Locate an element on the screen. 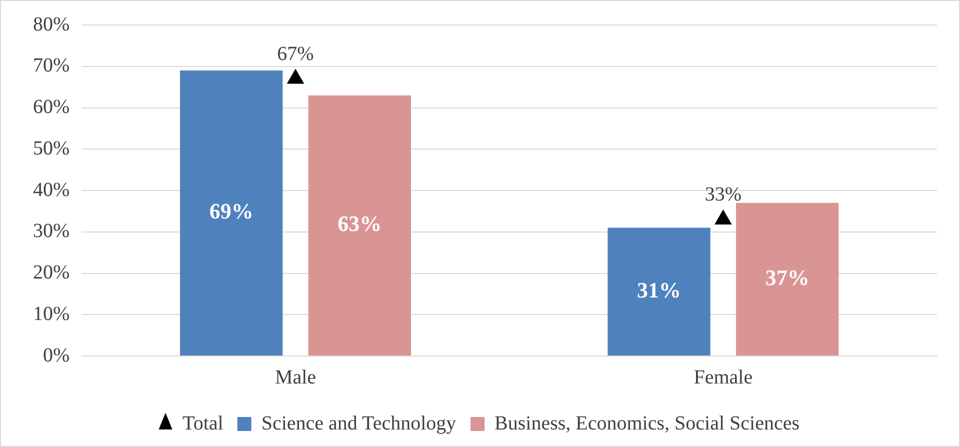 Image resolution: width=960 pixels, height=447 pixels. data-label: 37% is located at coordinates (787, 277).